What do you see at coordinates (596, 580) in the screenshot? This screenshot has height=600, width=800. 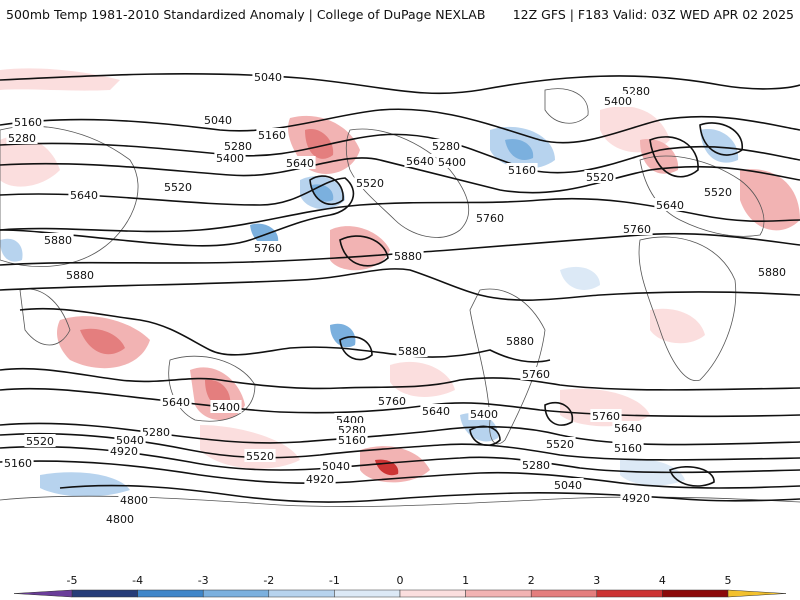 I see `colorbar-tick-label: 3` at bounding box center [596, 580].